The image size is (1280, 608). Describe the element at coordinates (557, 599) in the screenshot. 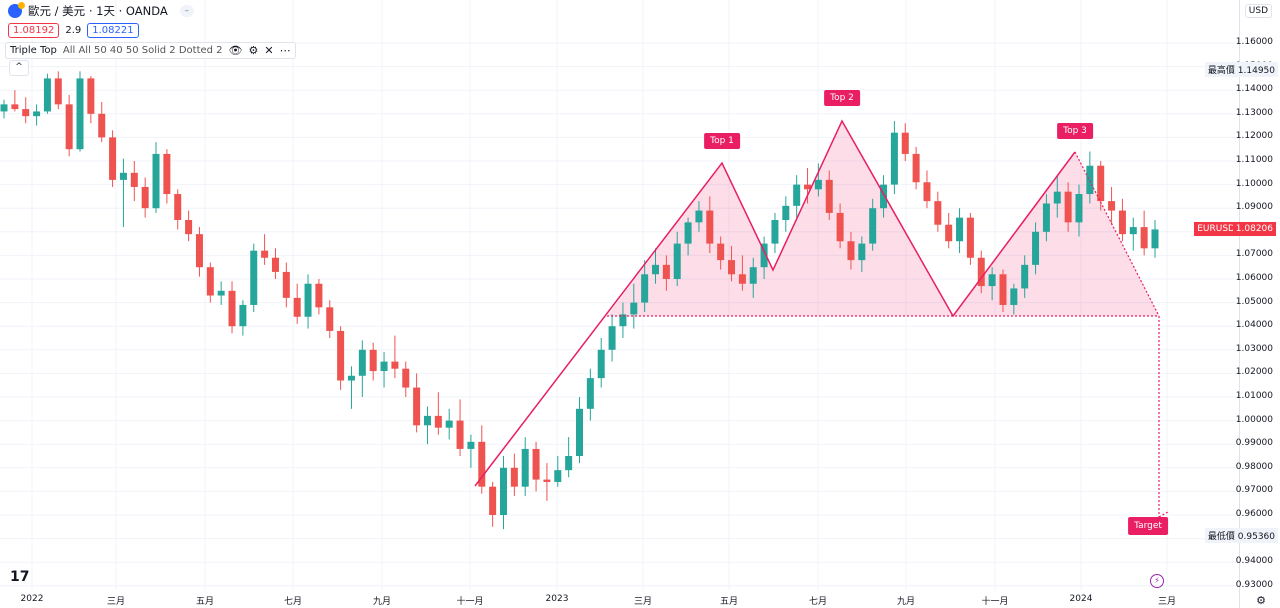

I see `time-tick-label: 2023` at that location.